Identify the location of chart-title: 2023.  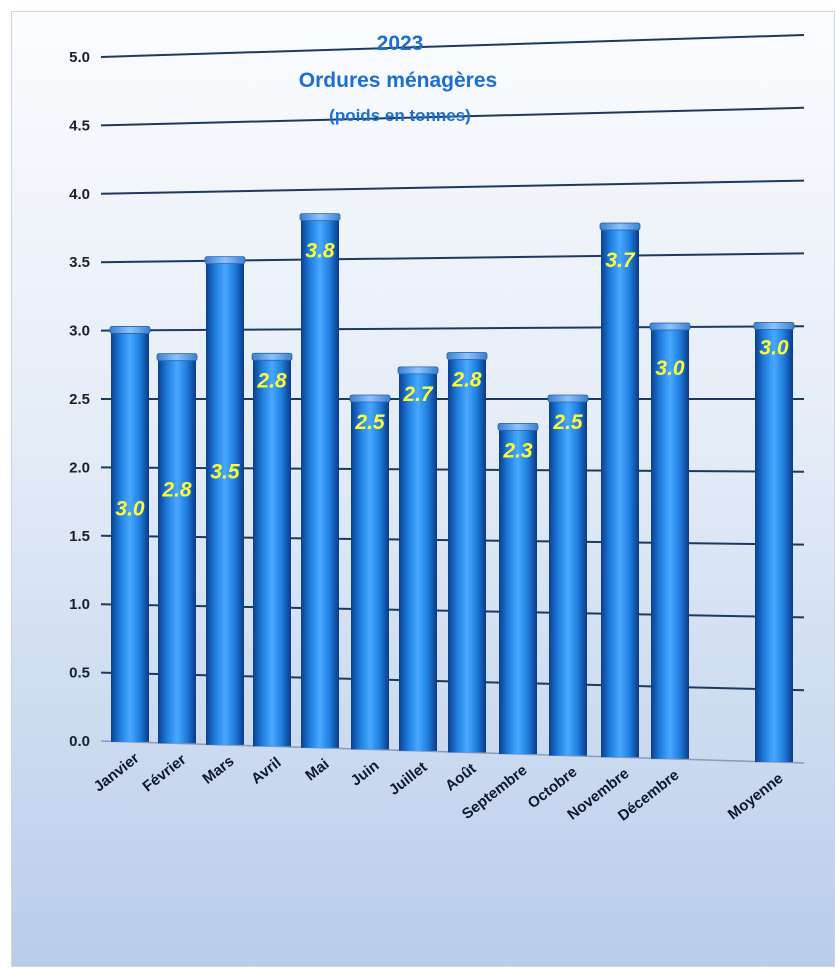
(400, 43).